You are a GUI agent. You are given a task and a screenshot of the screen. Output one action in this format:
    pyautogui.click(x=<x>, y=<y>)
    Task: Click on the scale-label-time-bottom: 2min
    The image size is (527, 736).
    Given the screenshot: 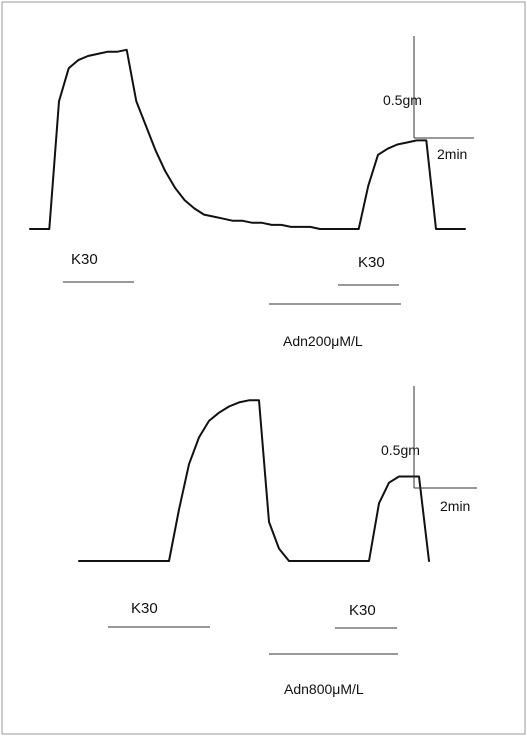 What is the action you would take?
    pyautogui.click(x=455, y=506)
    